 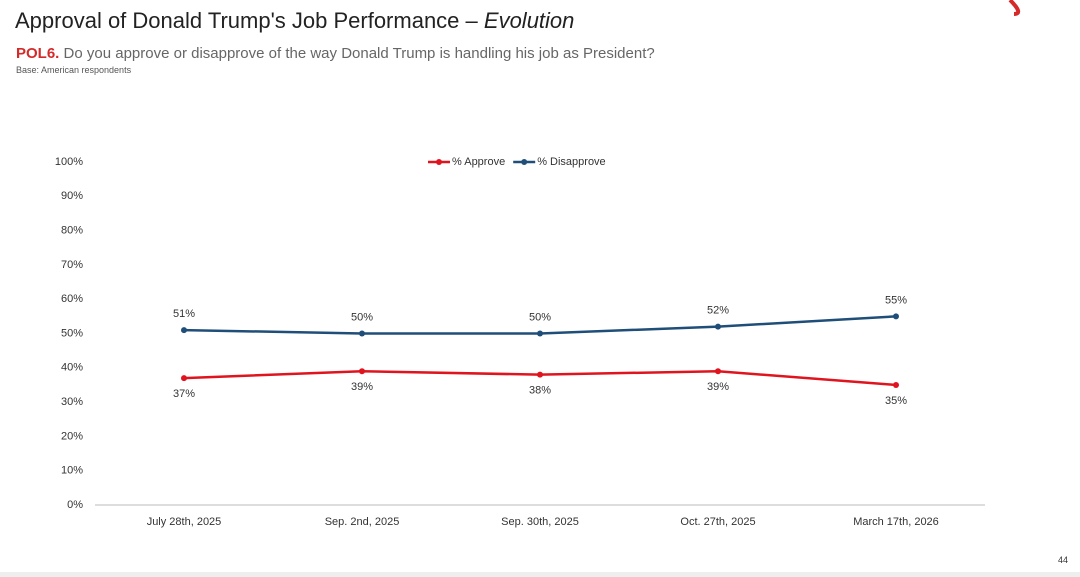 I want to click on data-label: 52%, so click(x=718, y=311).